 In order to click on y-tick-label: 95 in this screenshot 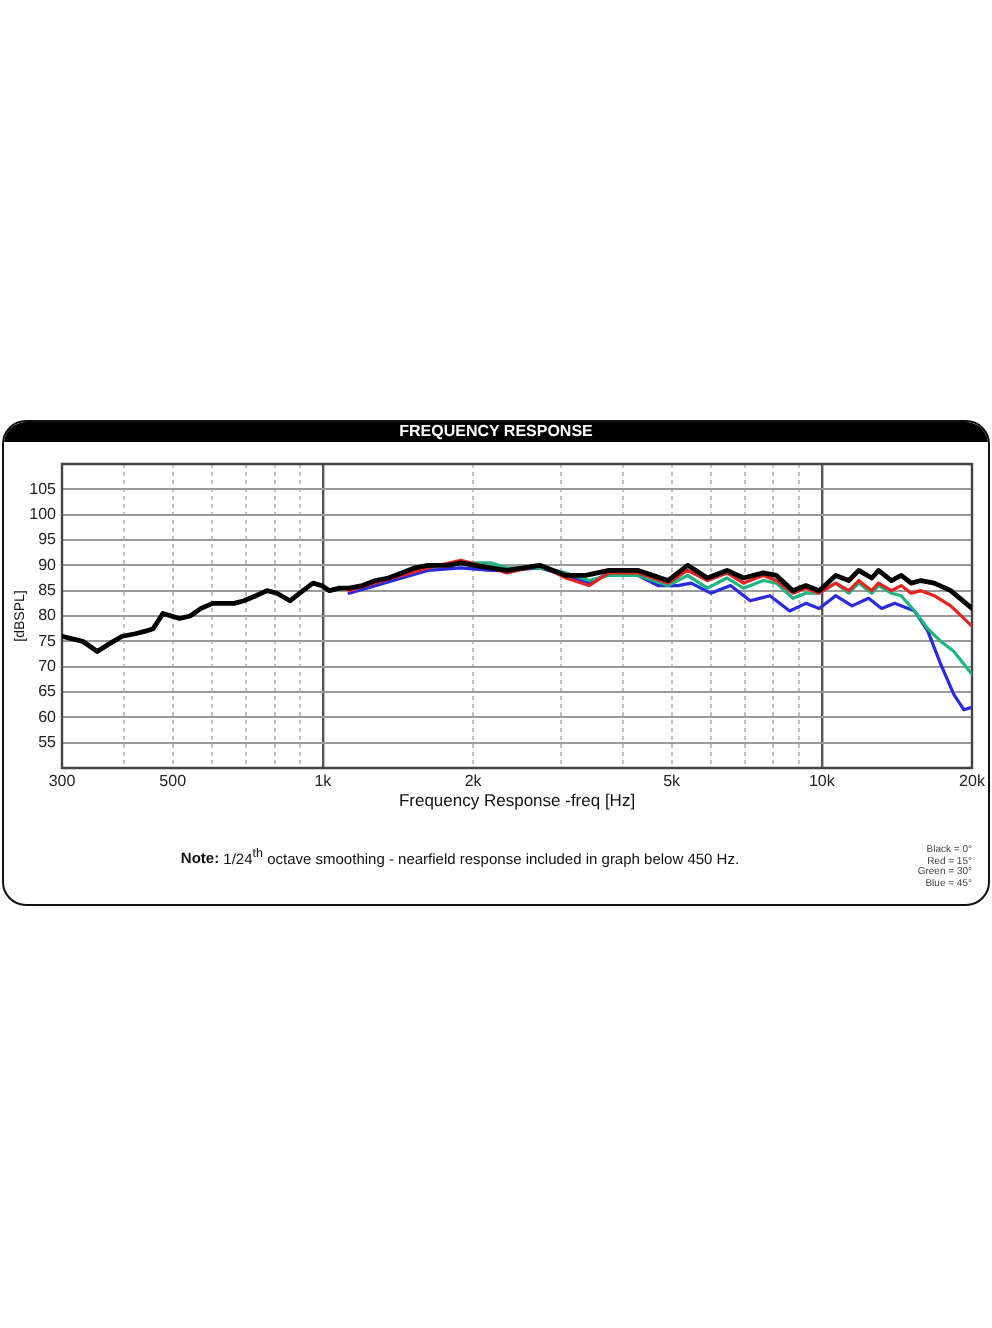, I will do `click(48, 539)`.